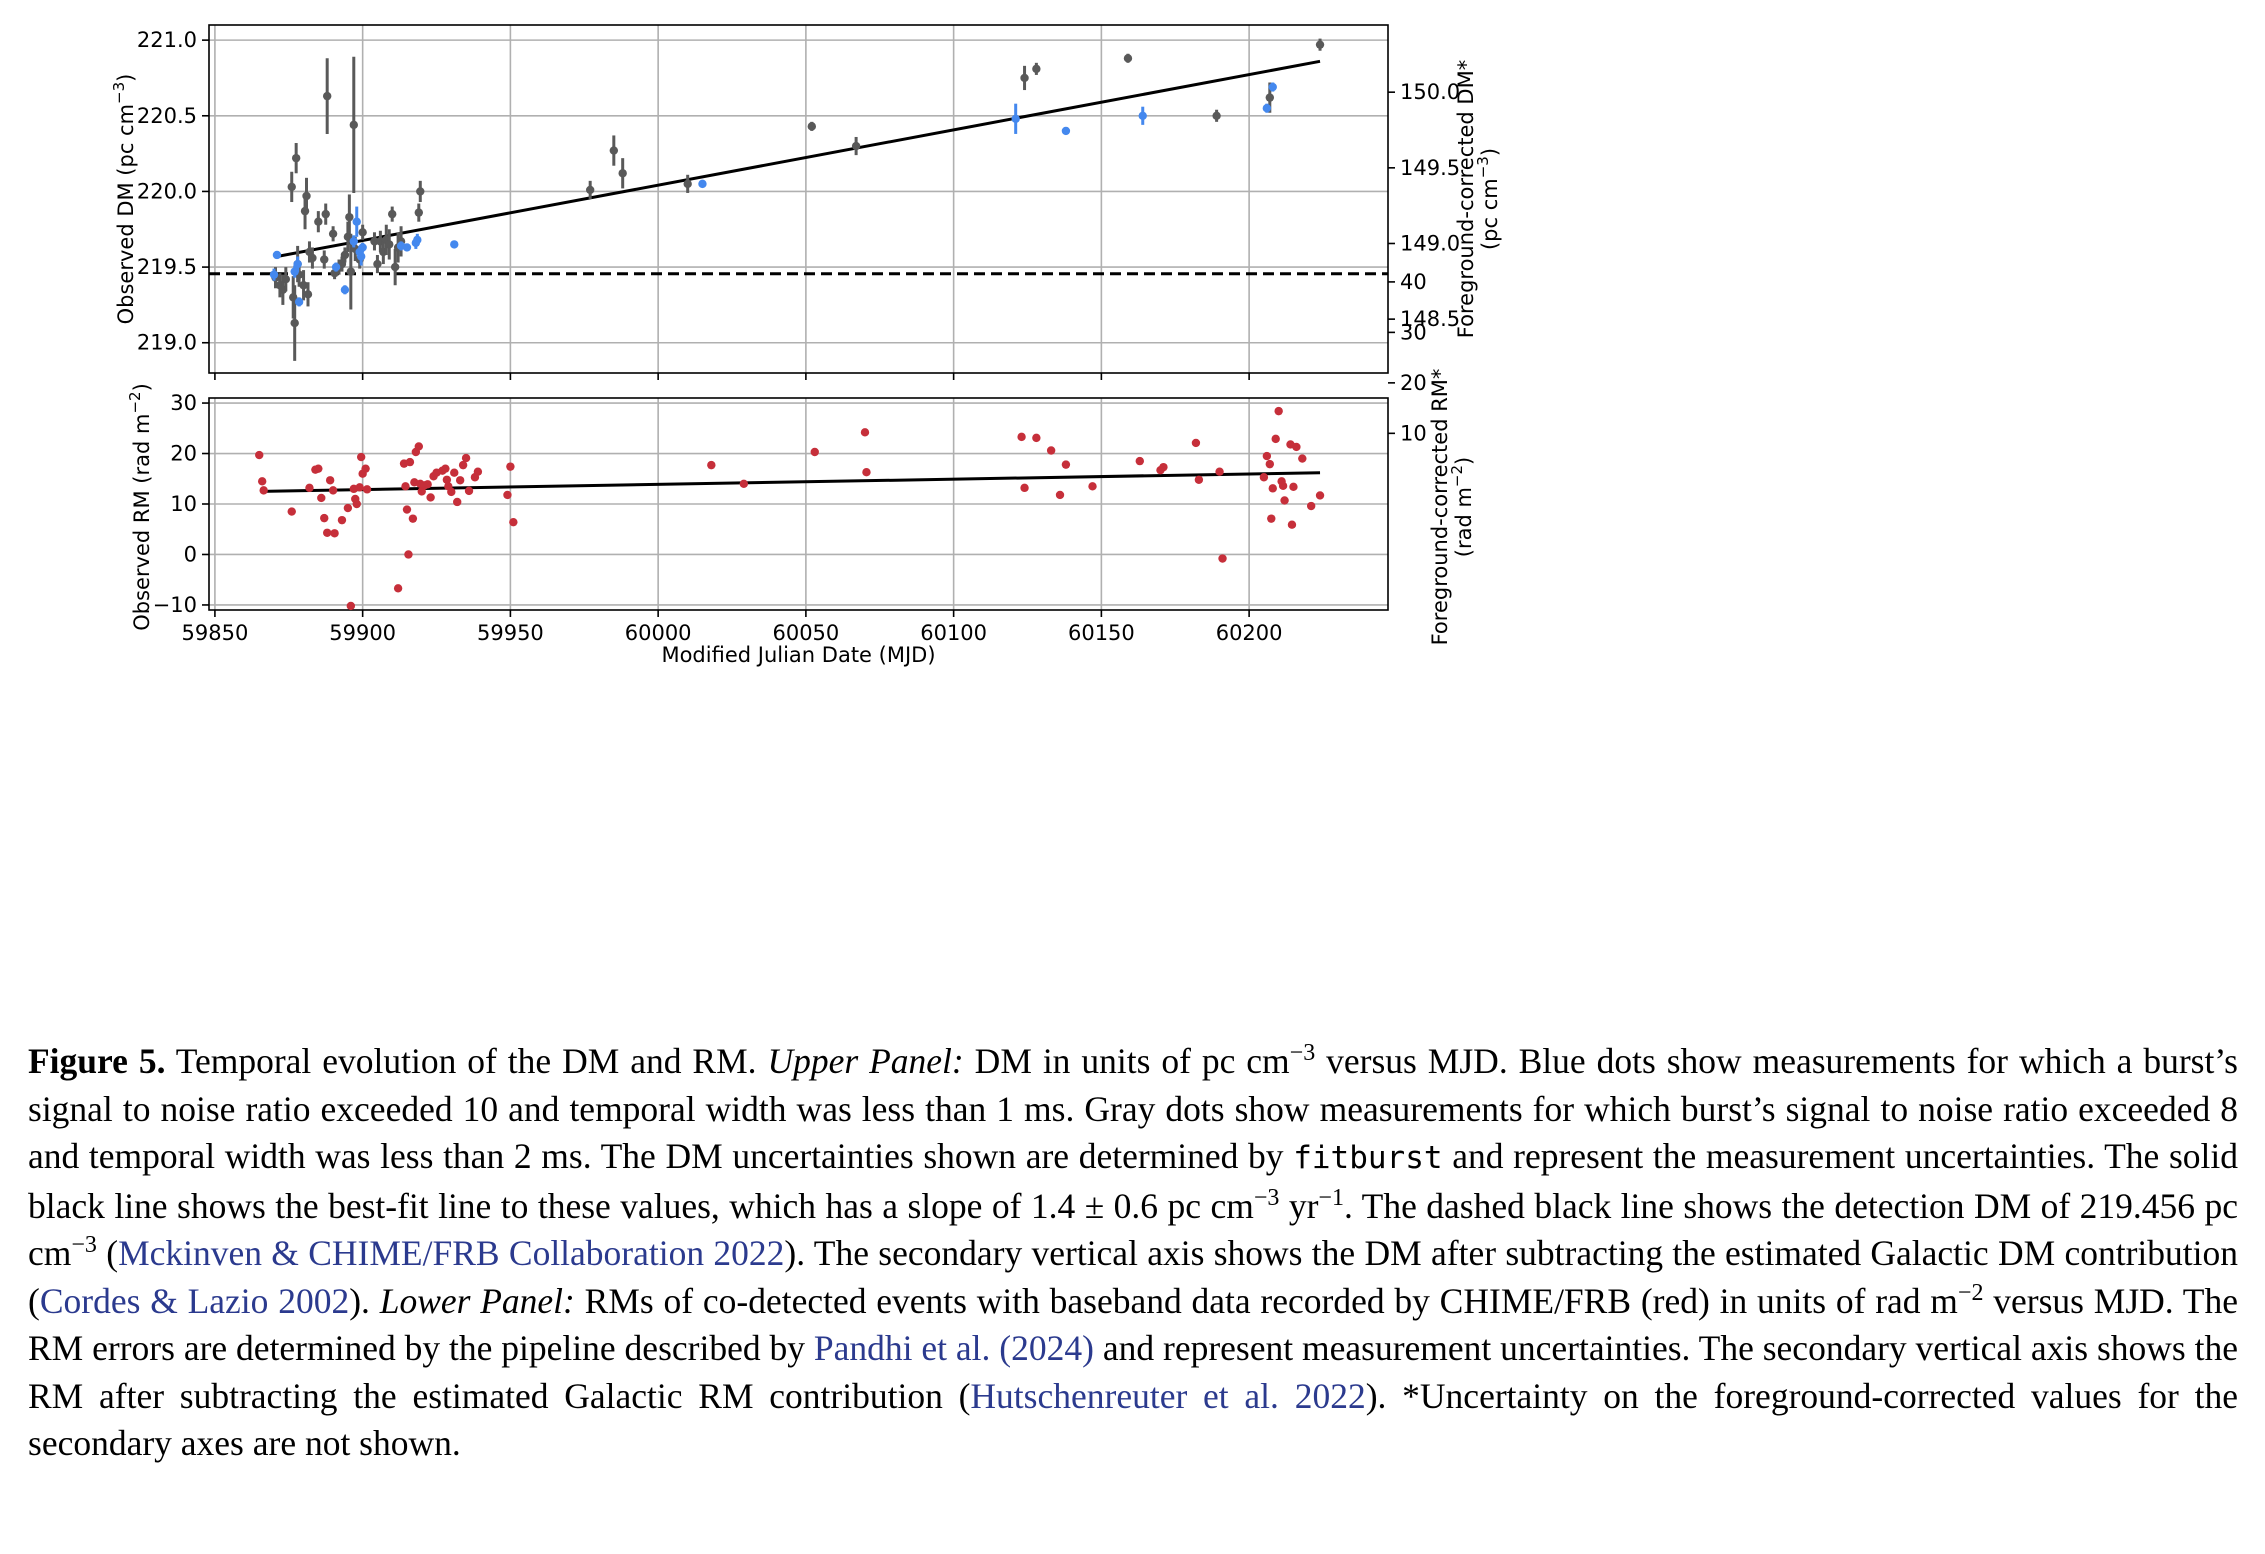 The width and height of the screenshot is (2265, 1554). What do you see at coordinates (477, 1300) in the screenshot?
I see `caption-lower-panel-label: Lower Panel:` at bounding box center [477, 1300].